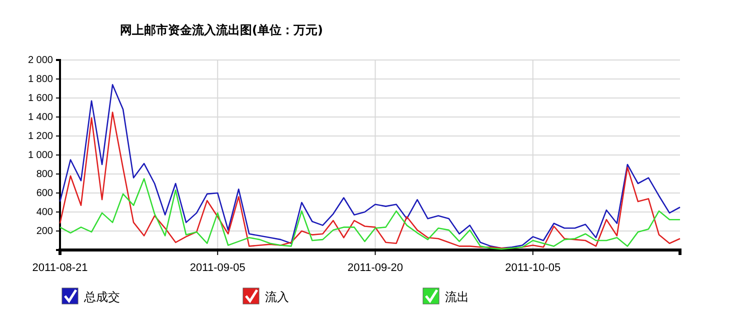 The width and height of the screenshot is (740, 330). I want to click on y-tick-label: 1 600, so click(41, 98).